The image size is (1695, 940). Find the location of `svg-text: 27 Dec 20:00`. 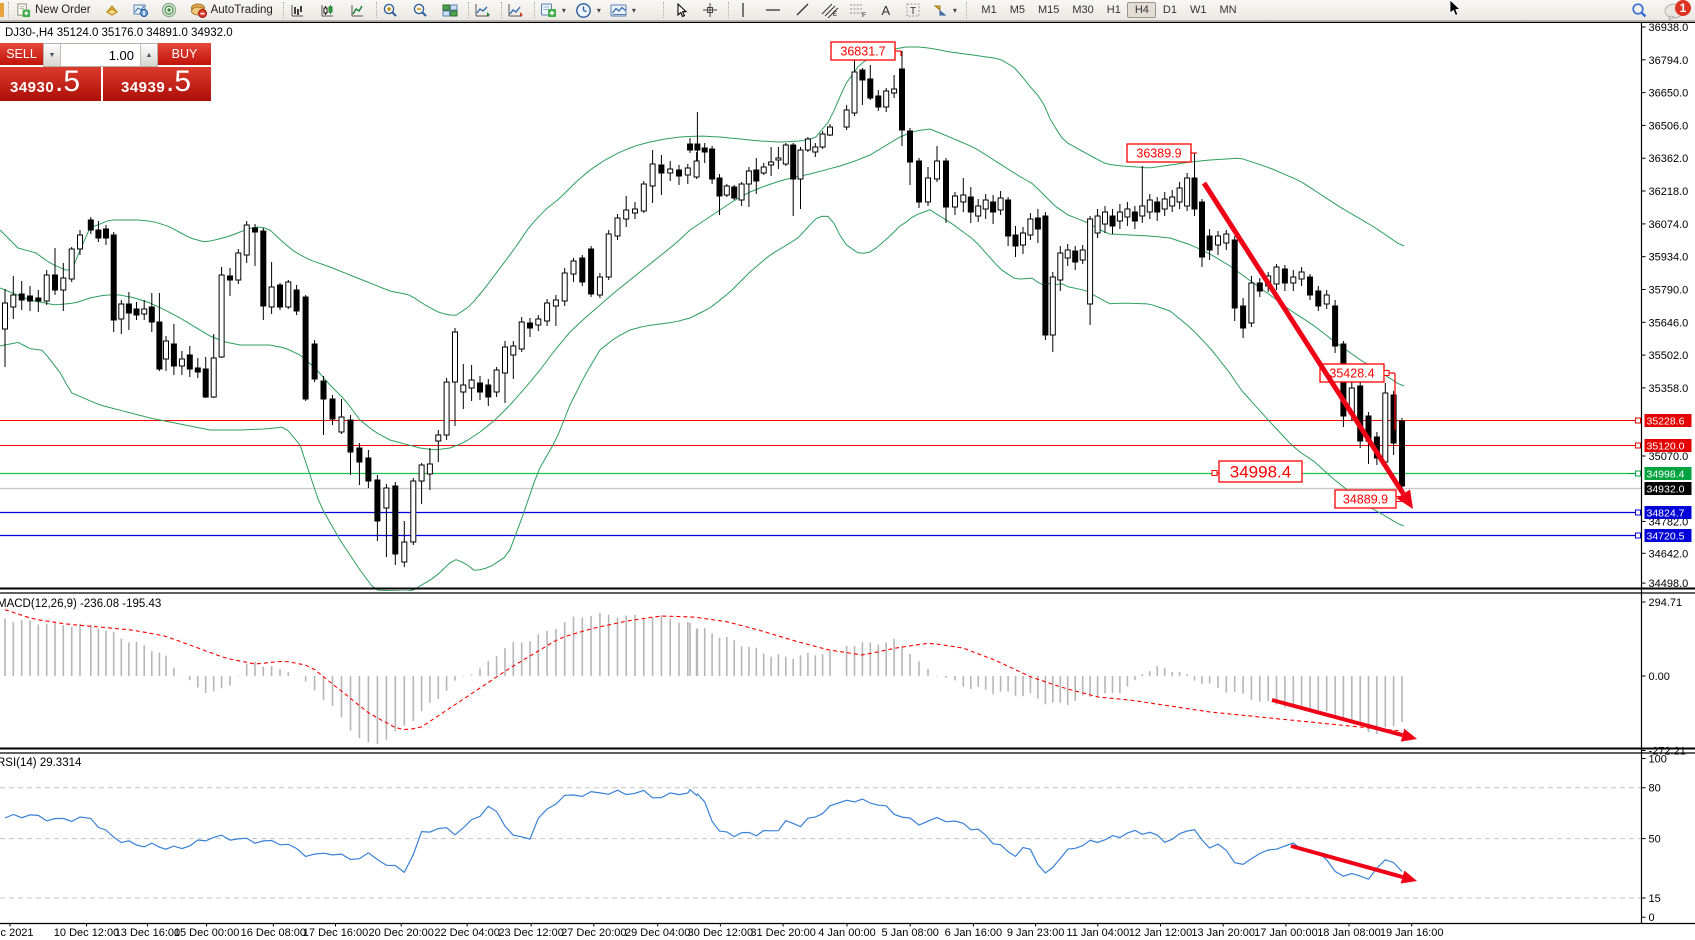

svg-text: 27 Dec 20:00 is located at coordinates (593, 933).